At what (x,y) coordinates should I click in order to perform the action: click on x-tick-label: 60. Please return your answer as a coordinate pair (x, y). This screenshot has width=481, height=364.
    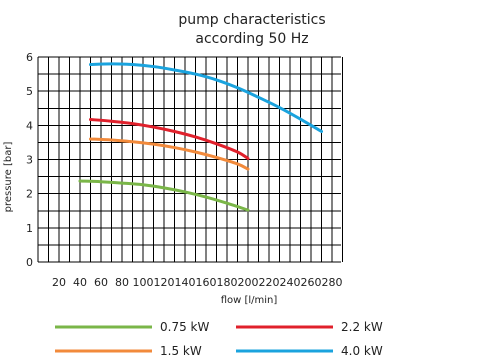
    Looking at the image, I should click on (101, 282).